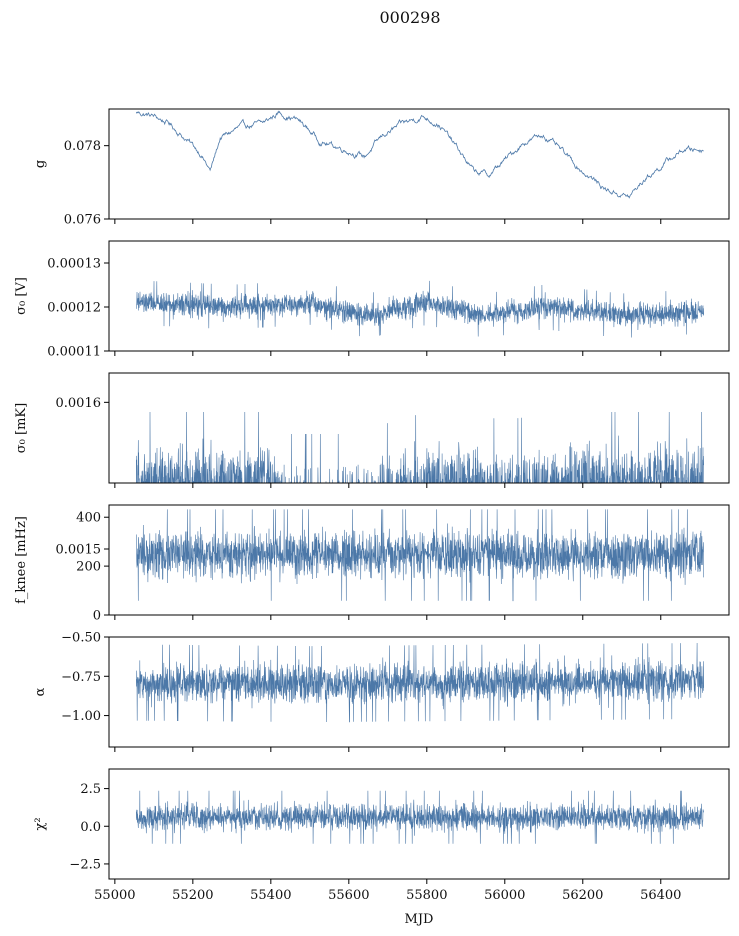 This screenshot has height=936, width=739. I want to click on x-tick-label: 55800, so click(426, 895).